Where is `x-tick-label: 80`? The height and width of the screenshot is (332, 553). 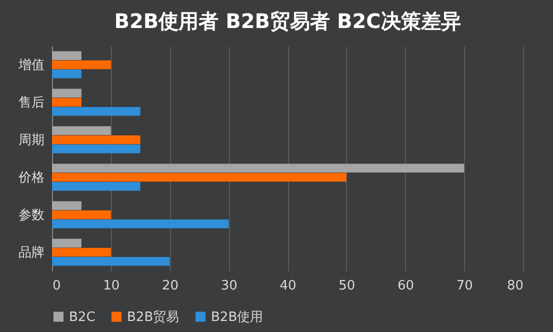 x-tick-label: 80 is located at coordinates (515, 286).